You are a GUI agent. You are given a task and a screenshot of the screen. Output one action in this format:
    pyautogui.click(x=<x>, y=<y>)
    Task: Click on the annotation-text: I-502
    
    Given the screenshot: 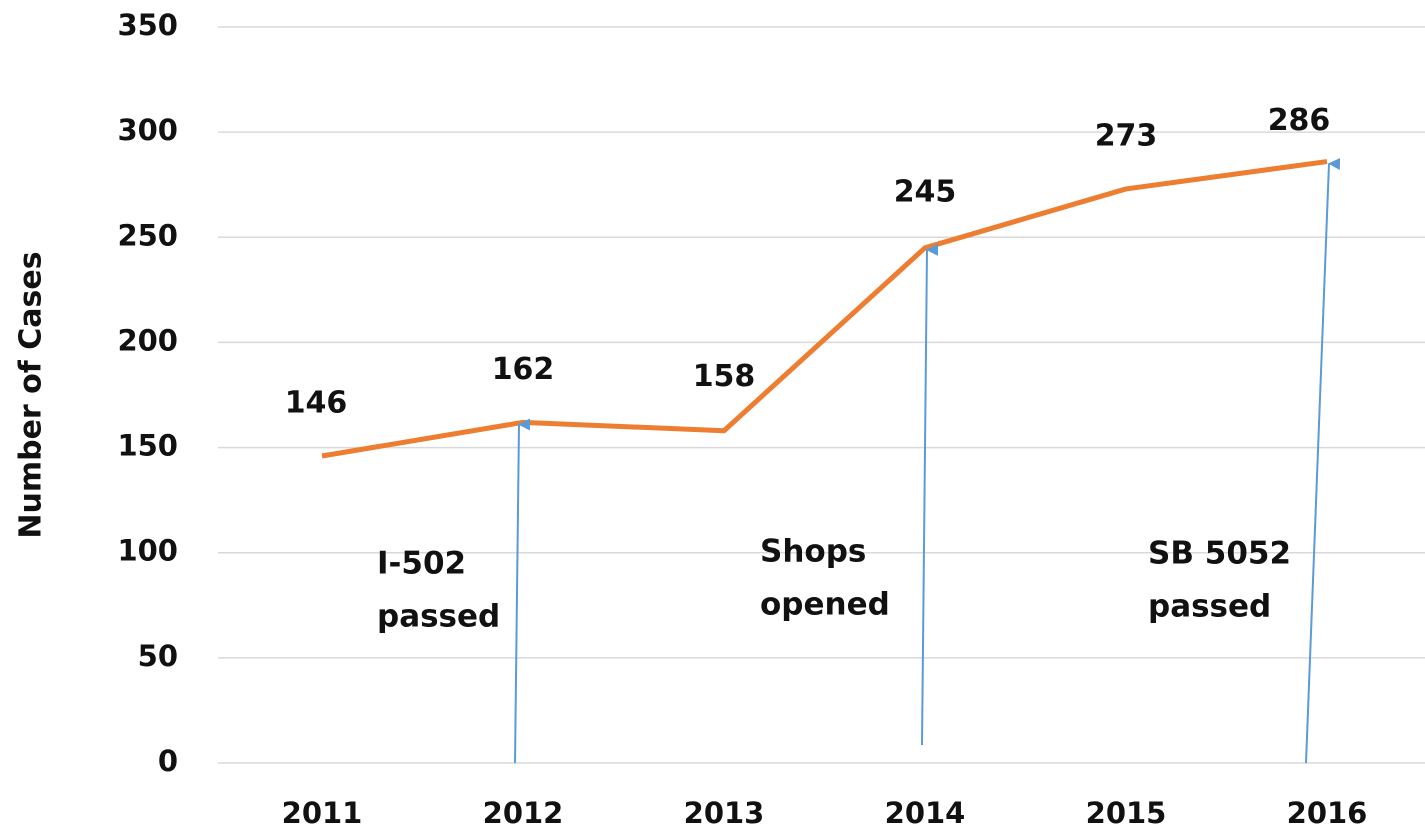 What is the action you would take?
    pyautogui.click(x=421, y=564)
    